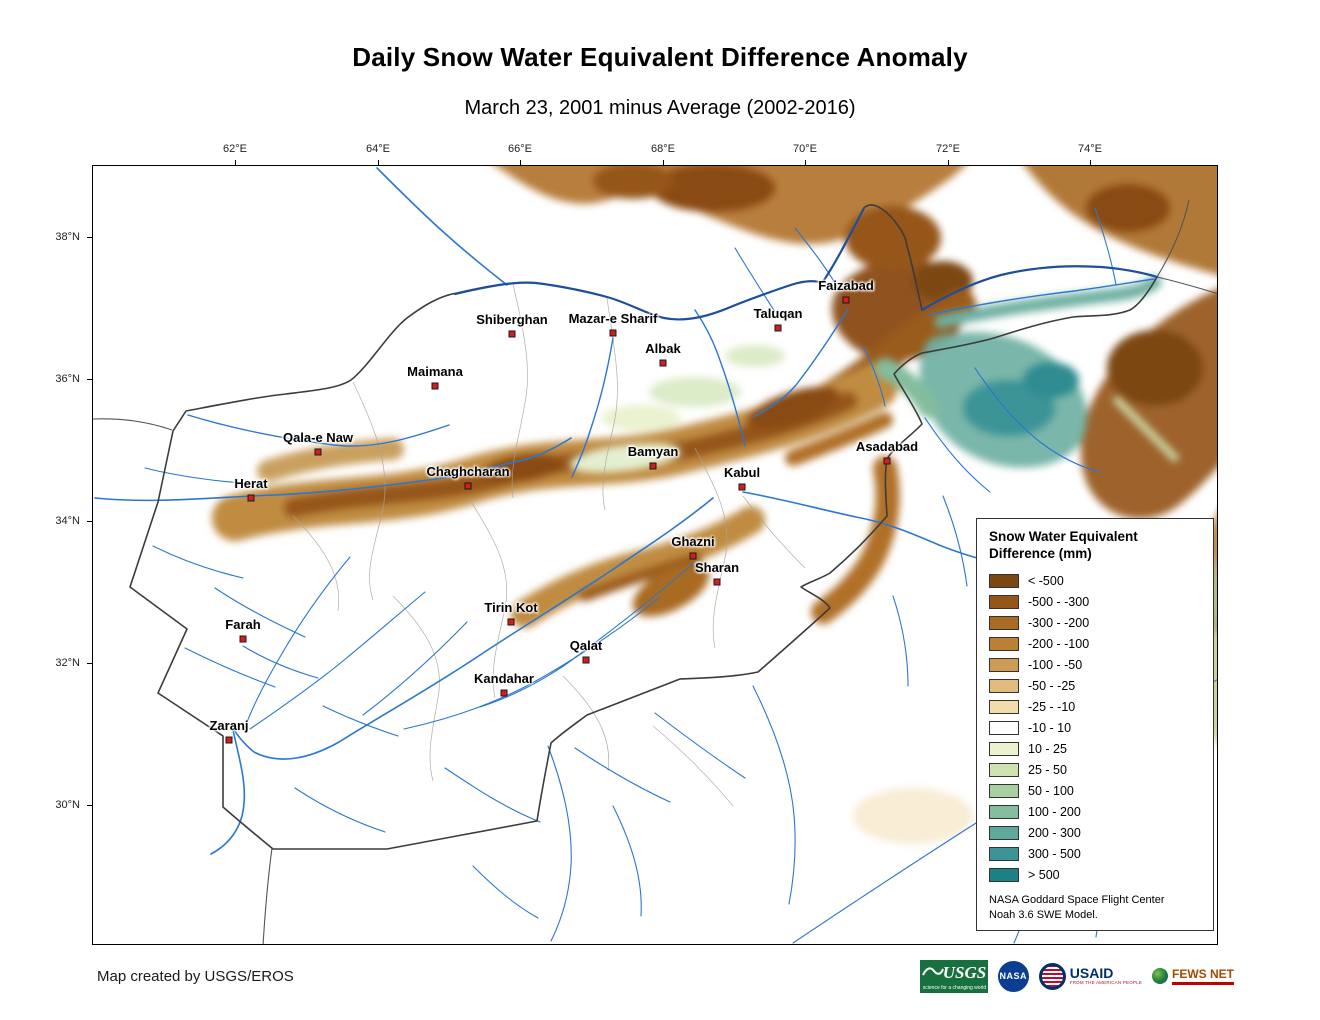 This screenshot has height=1020, width=1320. Describe the element at coordinates (243, 639) in the screenshot. I see `city-marker-farah` at that location.